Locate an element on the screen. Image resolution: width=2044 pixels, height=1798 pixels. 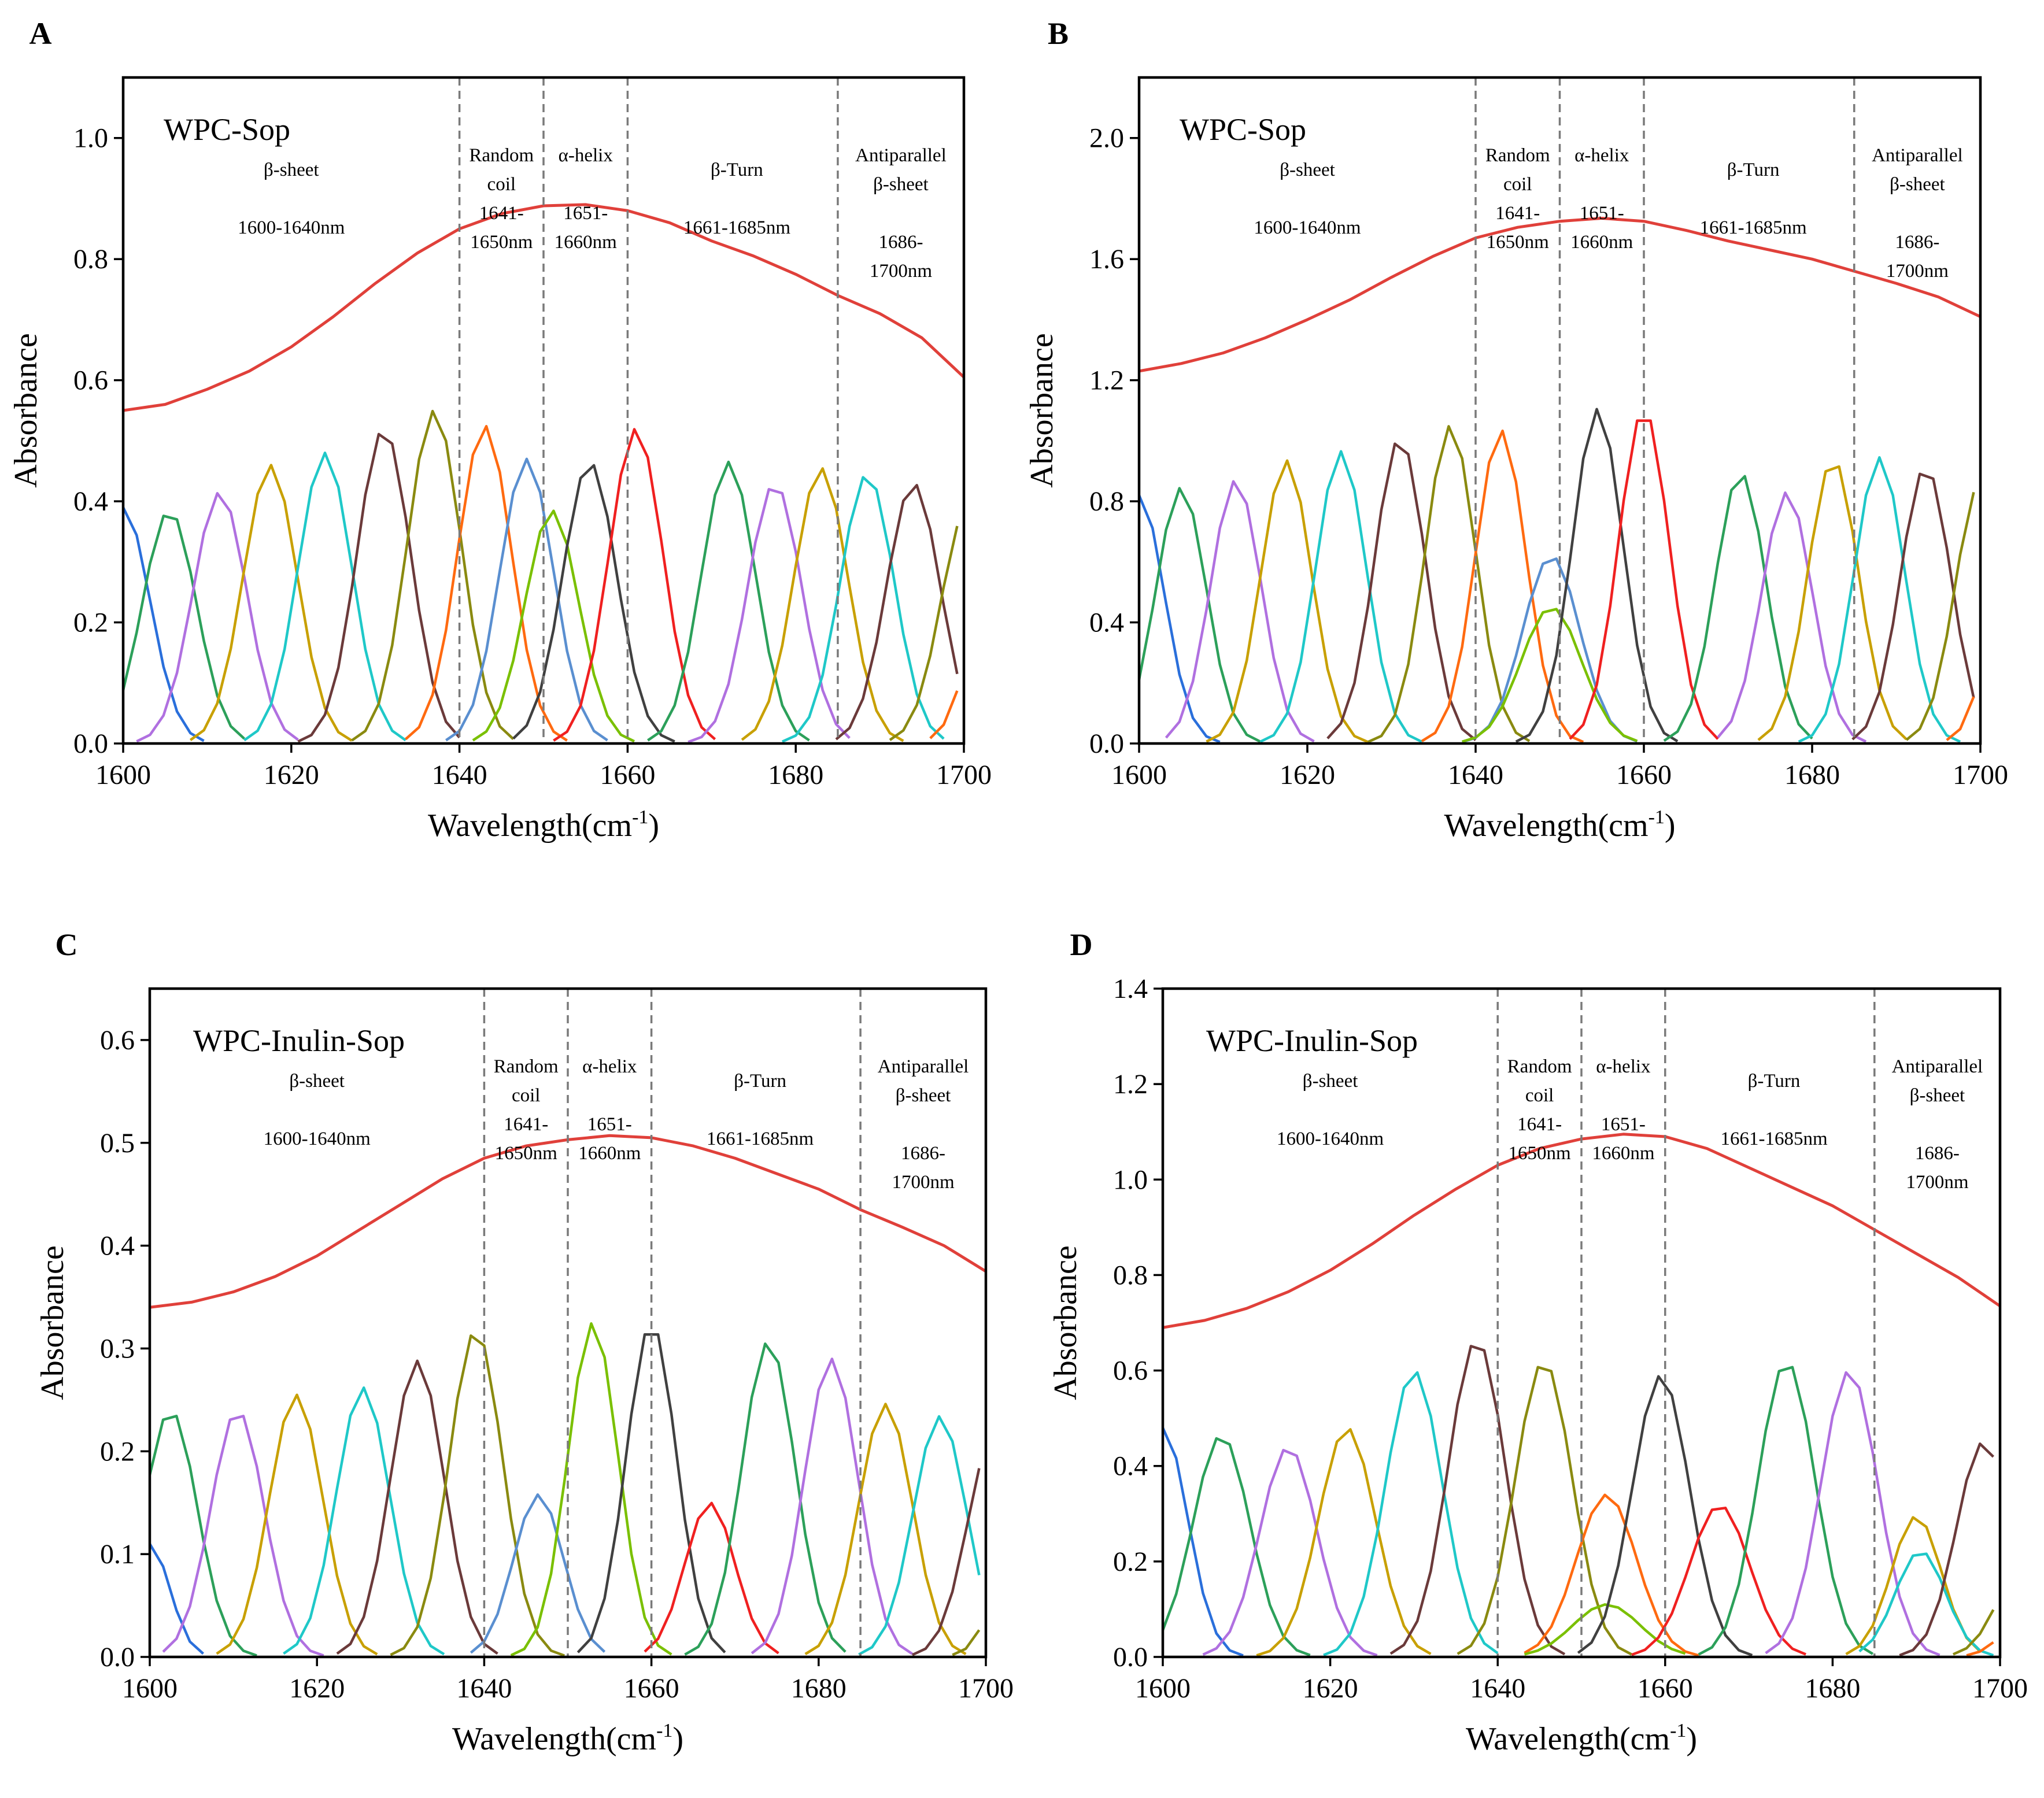
y-tick-label: 0.3 is located at coordinates (117, 1348).